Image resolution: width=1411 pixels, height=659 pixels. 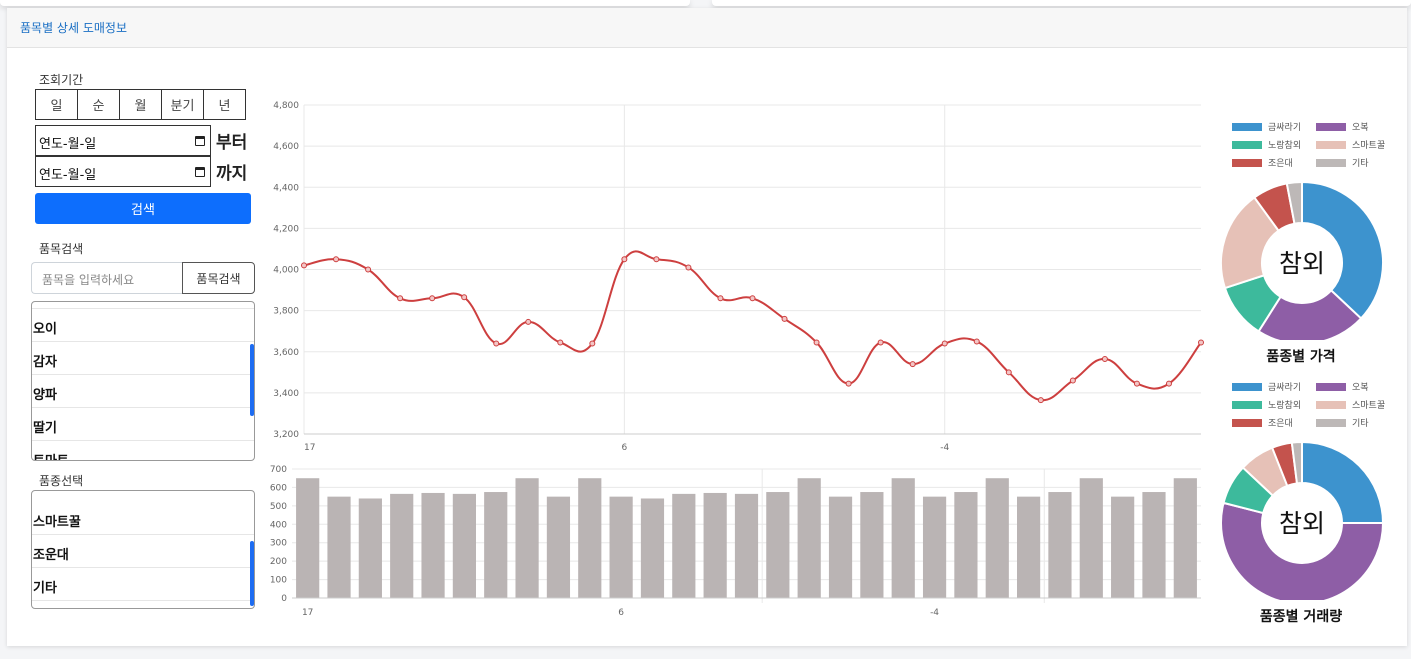 I want to click on y-tick-label: 500, so click(x=278, y=507).